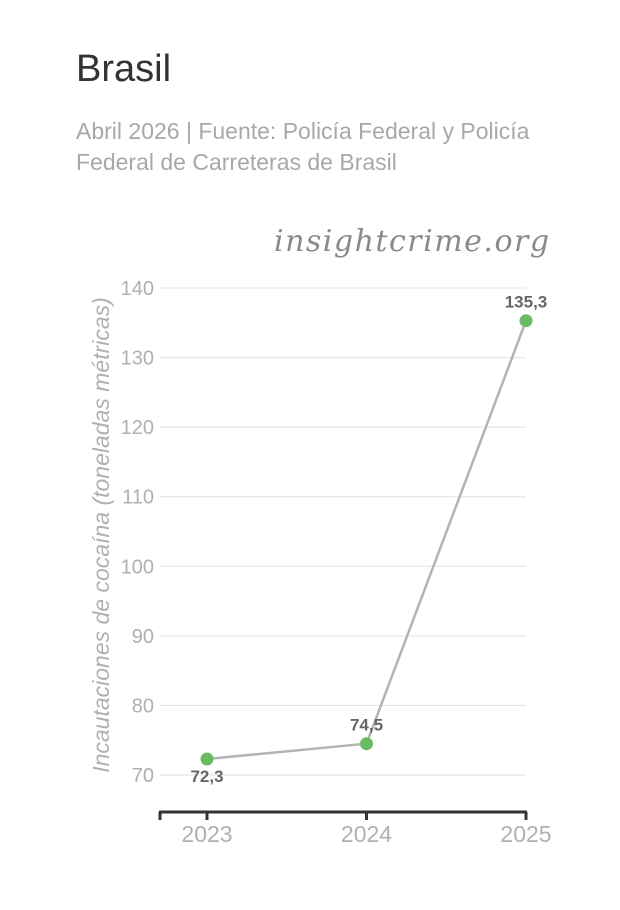 The height and width of the screenshot is (910, 620). Describe the element at coordinates (143, 637) in the screenshot. I see `y-tick-label: 90` at that location.